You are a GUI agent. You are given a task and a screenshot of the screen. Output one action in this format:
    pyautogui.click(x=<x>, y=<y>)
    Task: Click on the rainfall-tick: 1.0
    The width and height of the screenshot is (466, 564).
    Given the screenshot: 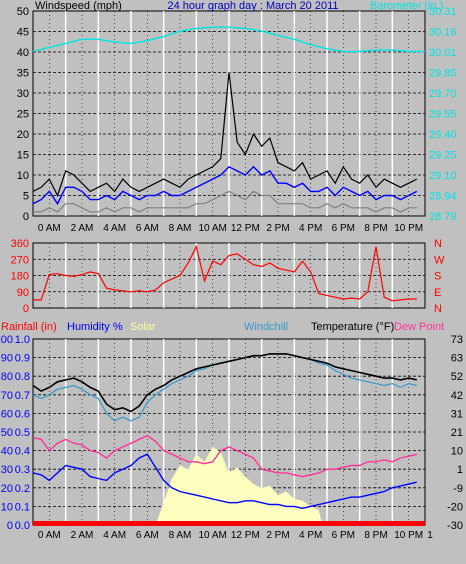 What is the action you would take?
    pyautogui.click(x=22, y=340)
    